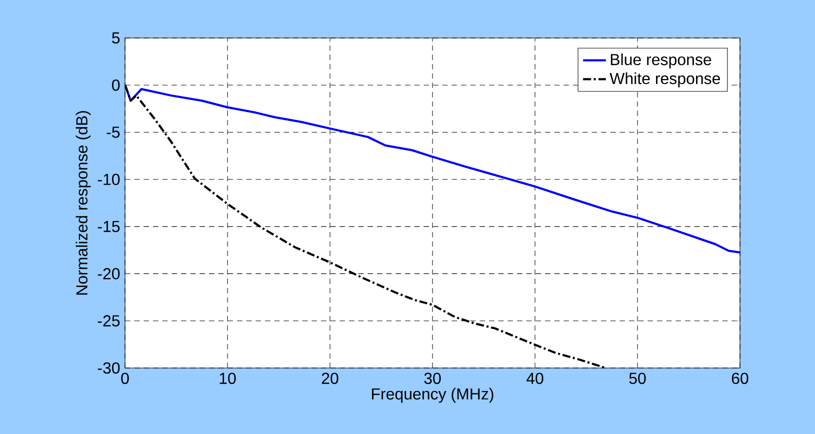 The width and height of the screenshot is (815, 434). Describe the element at coordinates (433, 395) in the screenshot. I see `x-axis-title: Frequency (MHz)` at that location.